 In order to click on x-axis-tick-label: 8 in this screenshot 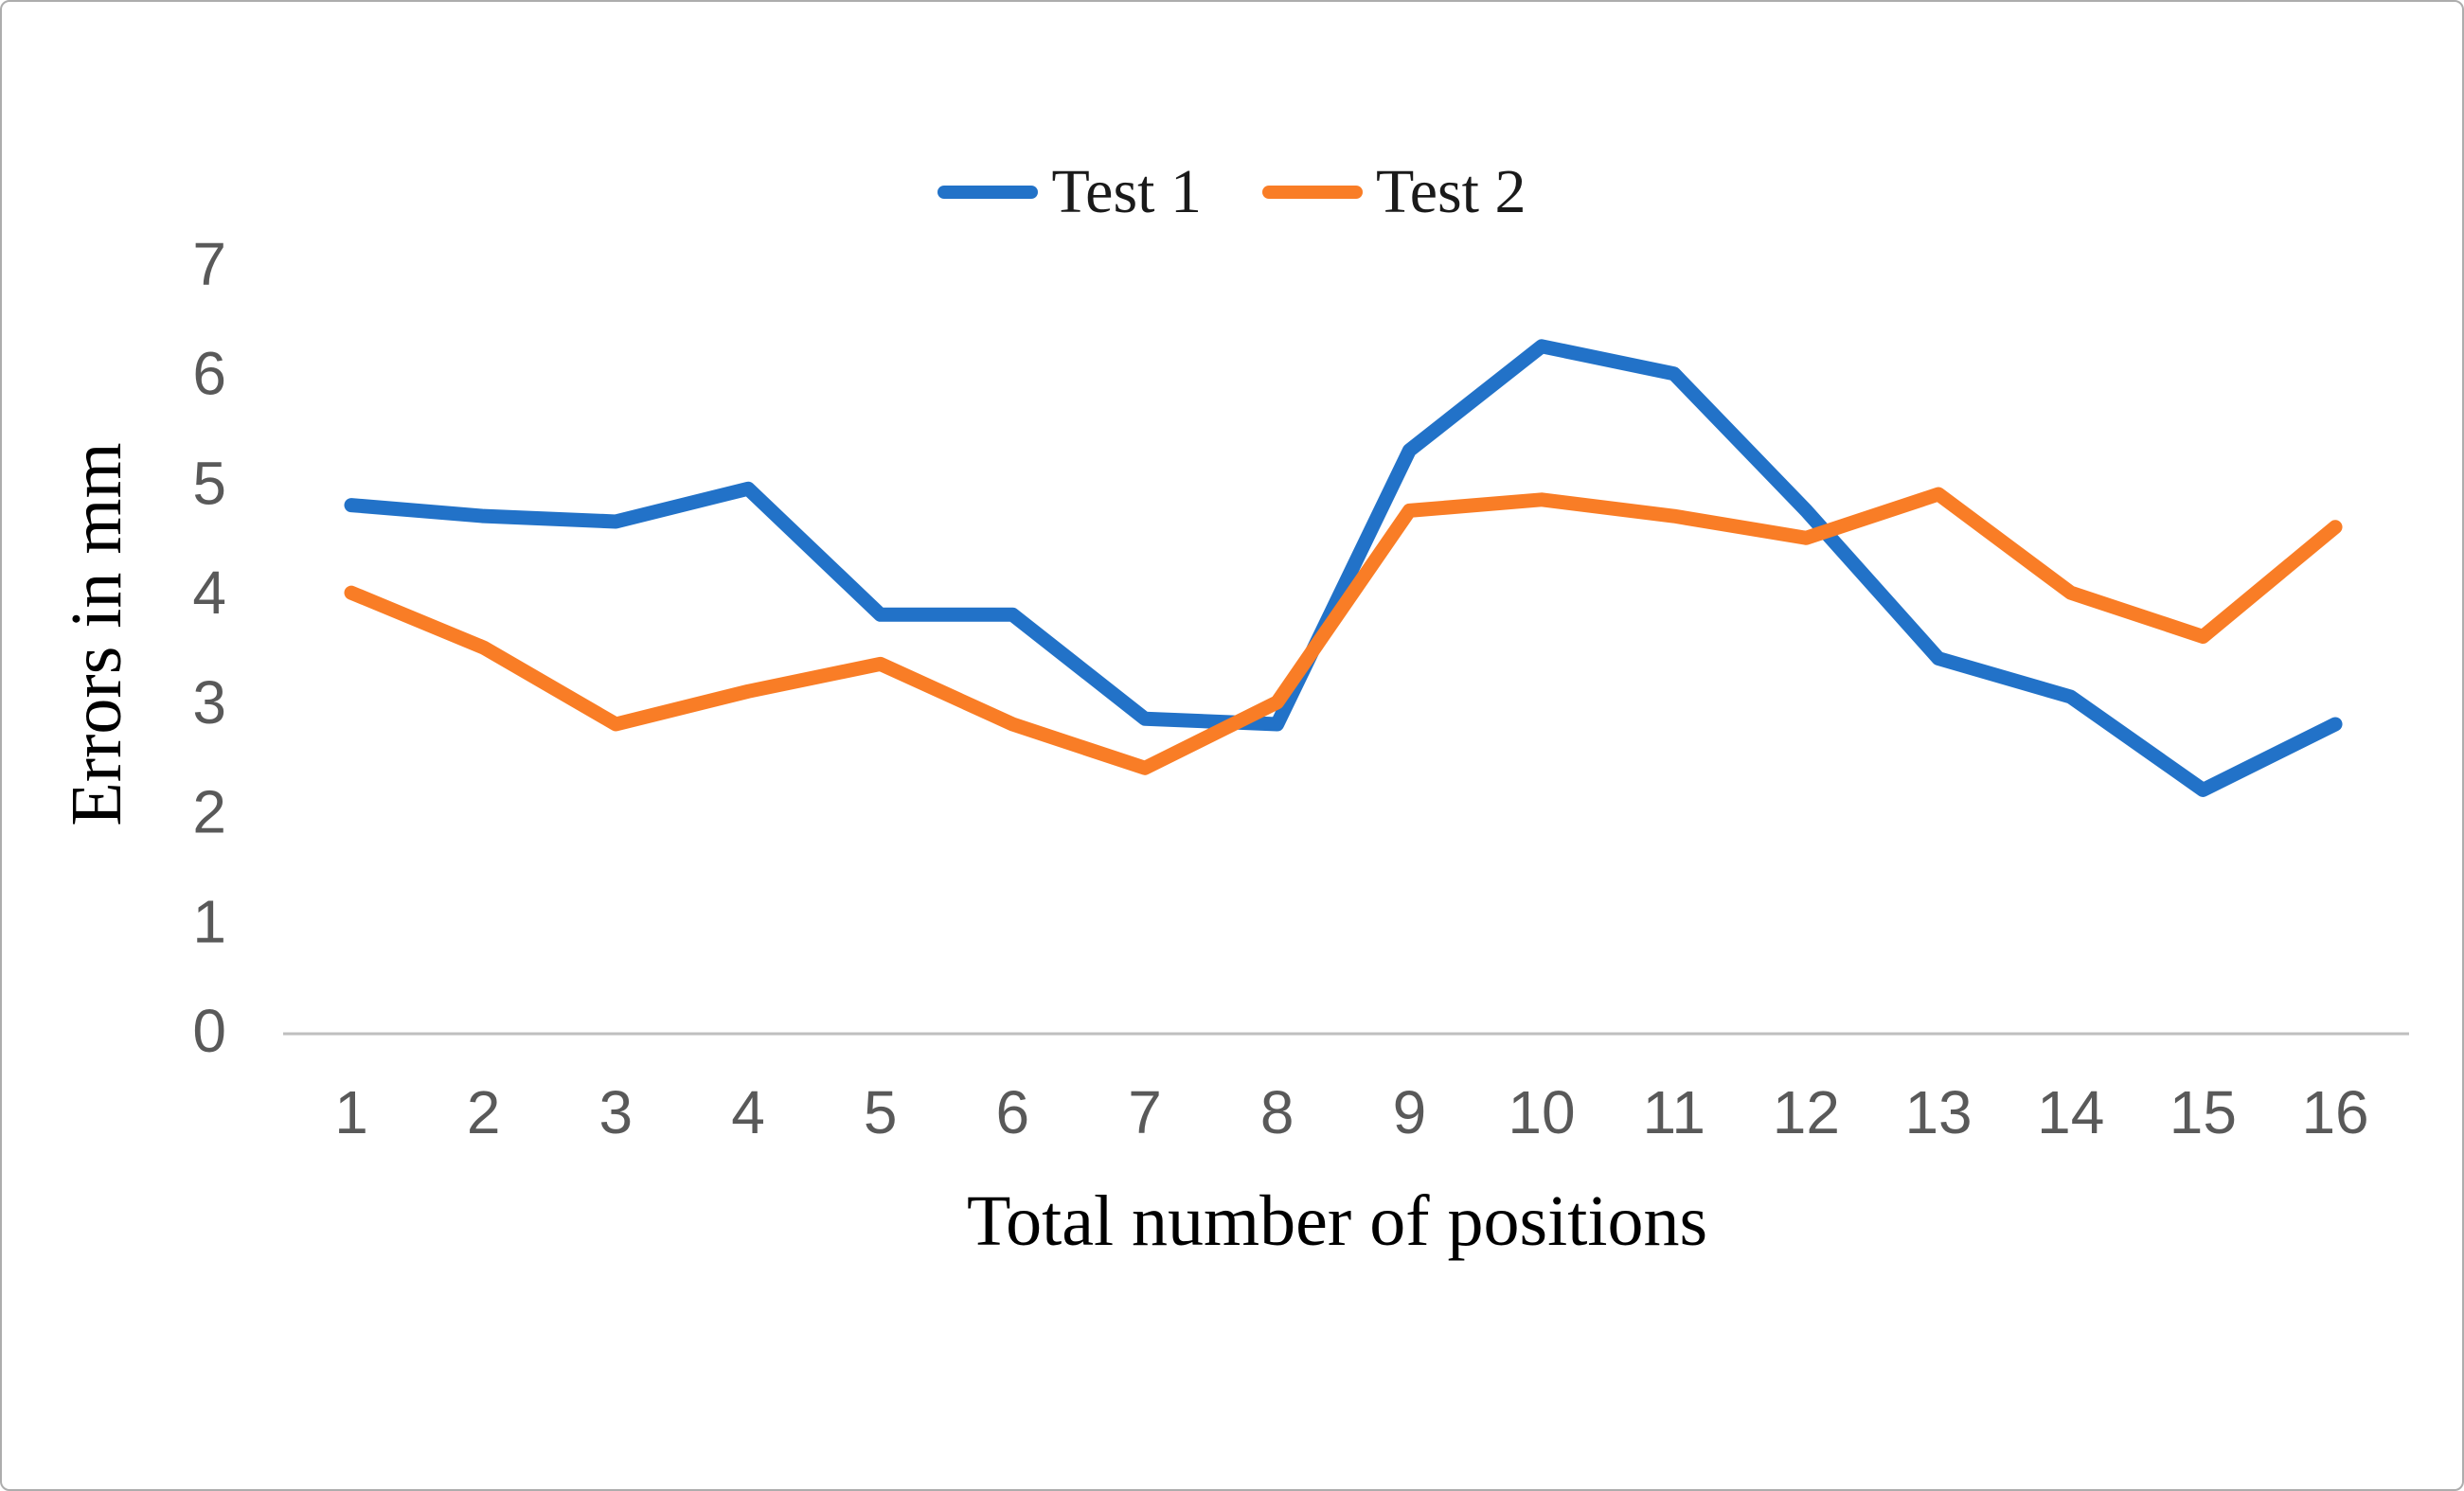, I will do `click(1277, 1112)`.